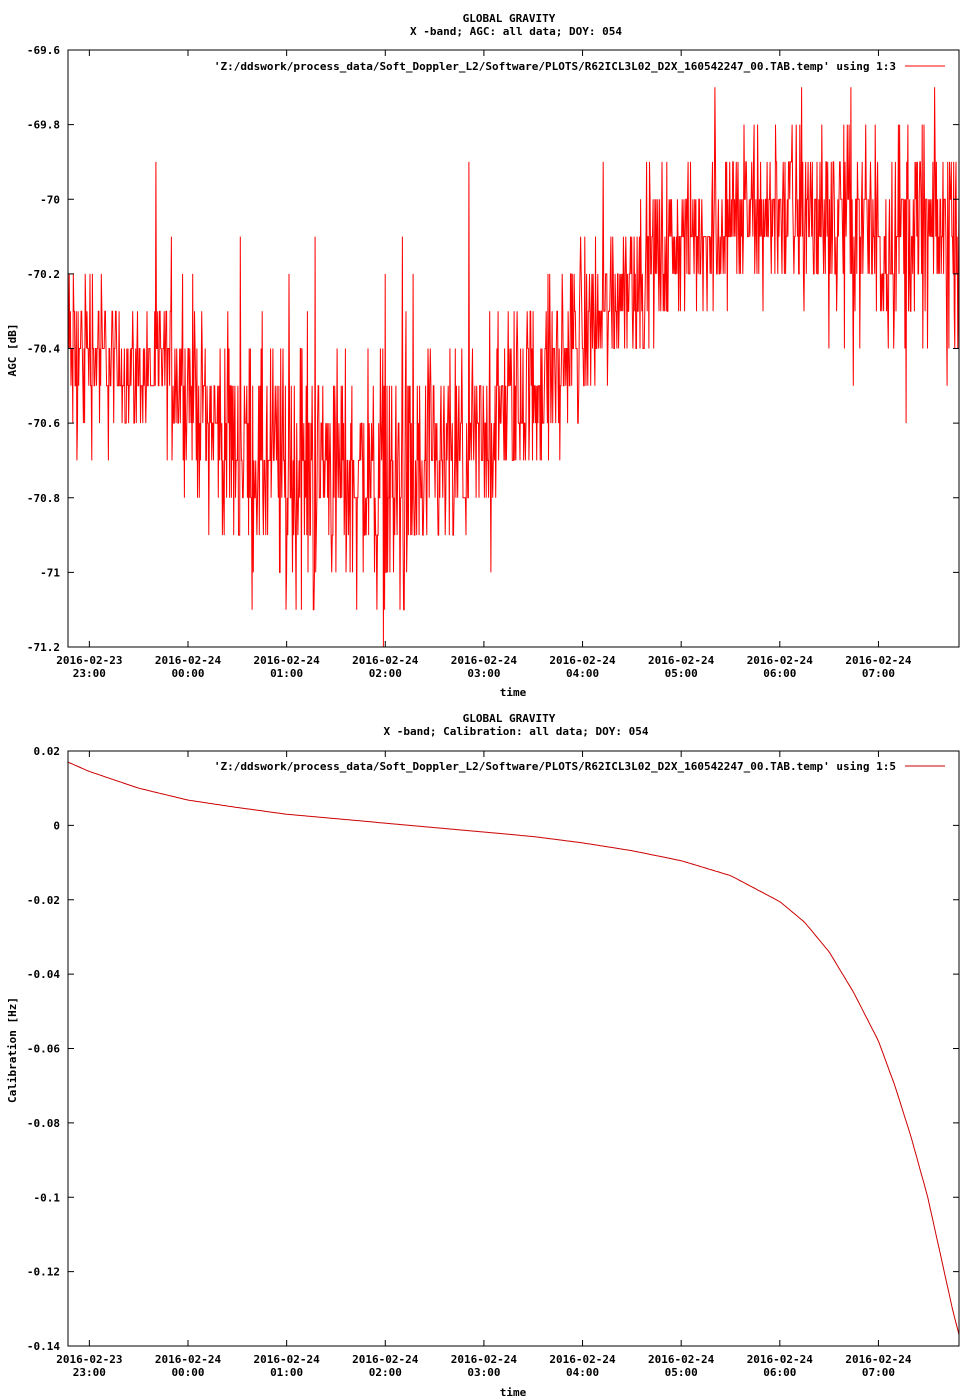 The height and width of the screenshot is (1400, 980). What do you see at coordinates (43, 125) in the screenshot?
I see `y-tick-label: -69.8` at bounding box center [43, 125].